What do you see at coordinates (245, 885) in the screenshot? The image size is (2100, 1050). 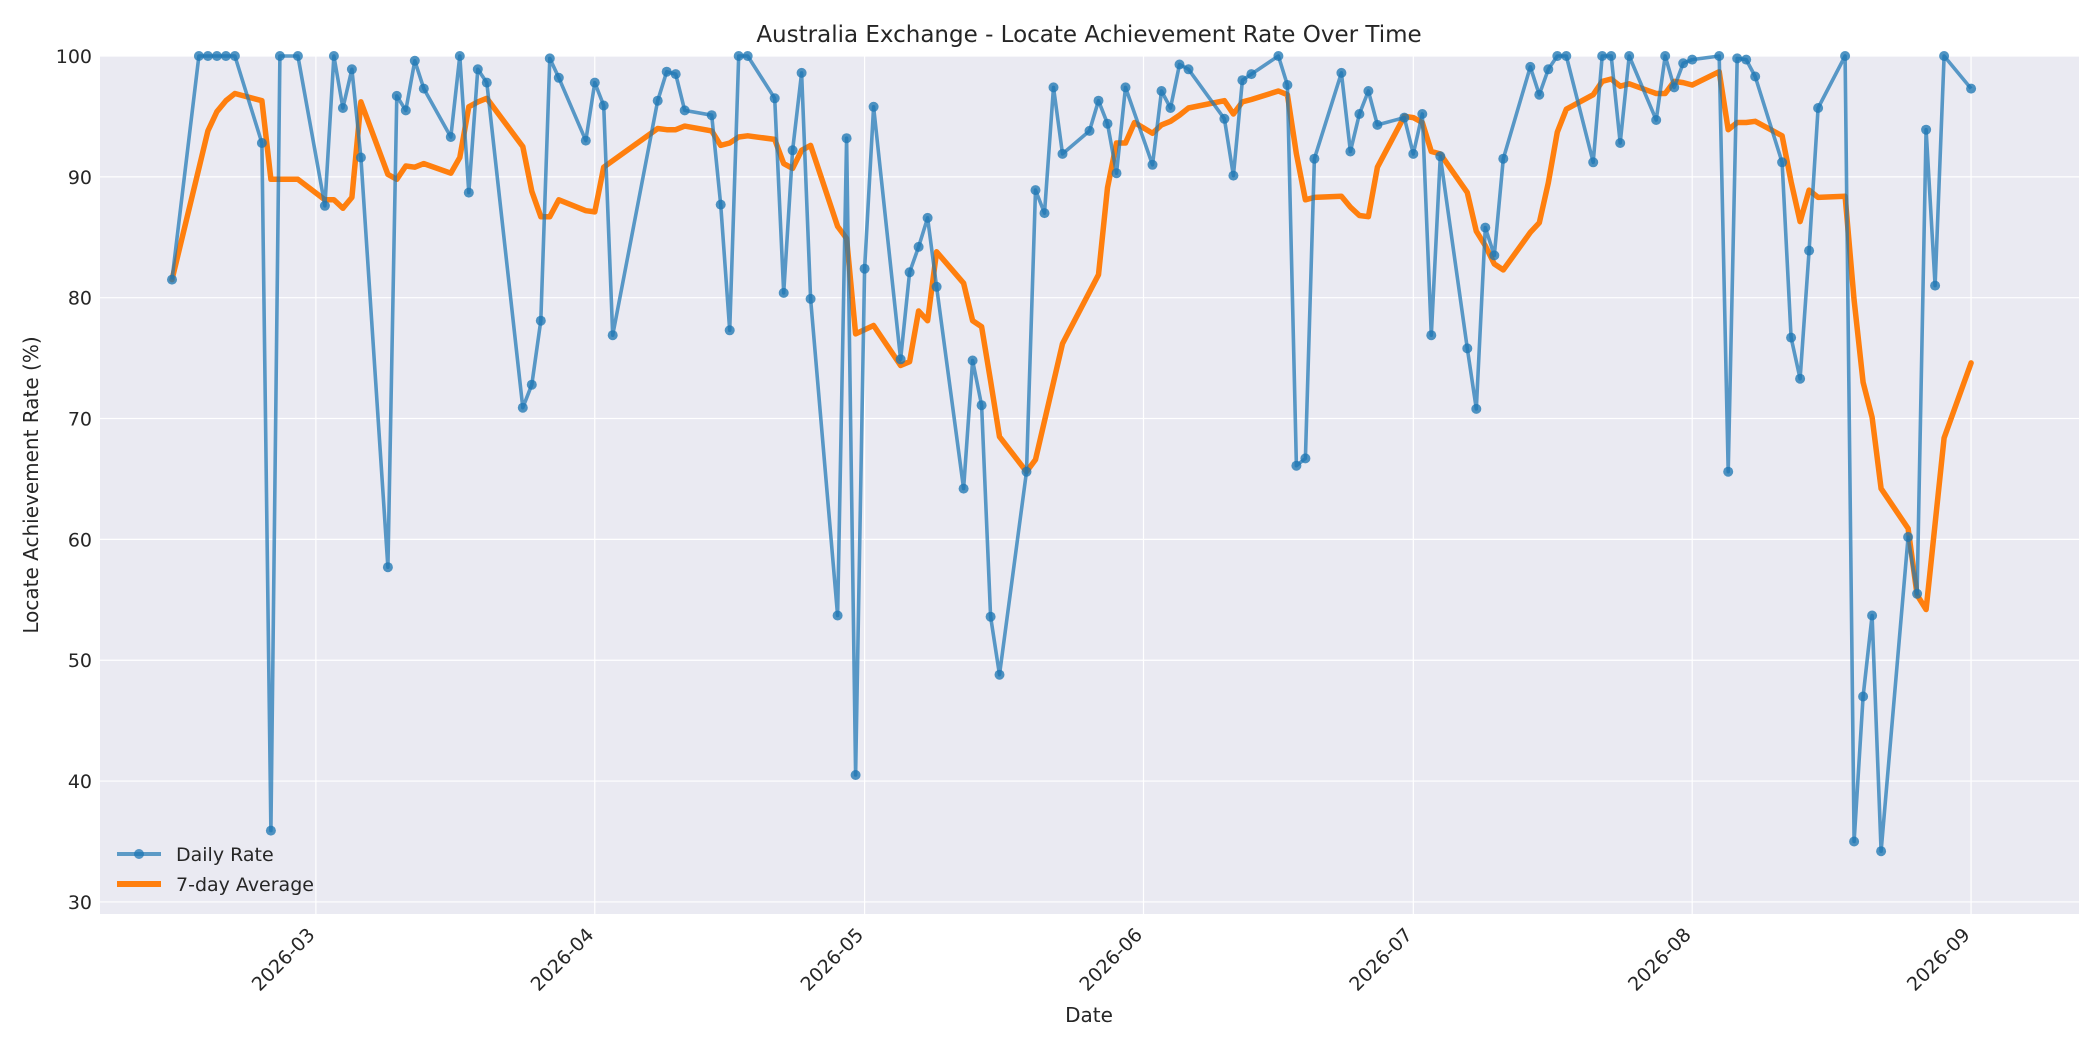 I see `legend-average-label: 7-day Average` at bounding box center [245, 885].